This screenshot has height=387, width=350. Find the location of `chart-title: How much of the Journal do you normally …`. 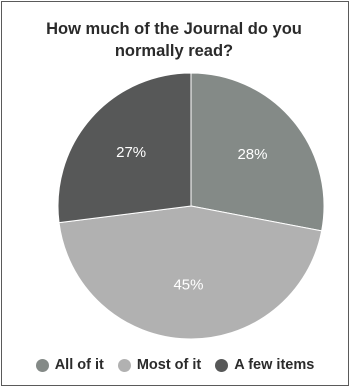

chart-title: How much of the Journal do you normally … is located at coordinates (174, 40).